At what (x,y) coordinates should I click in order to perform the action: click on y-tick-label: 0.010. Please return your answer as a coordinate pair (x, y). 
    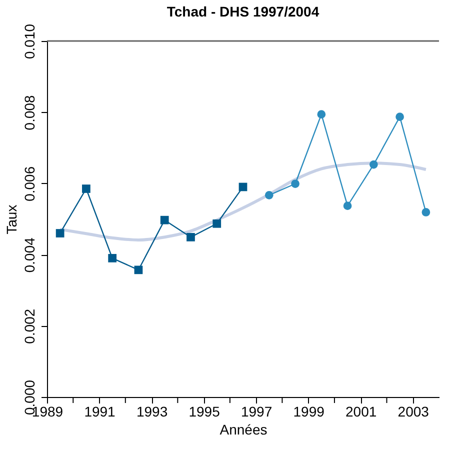
    Looking at the image, I should click on (30, 42).